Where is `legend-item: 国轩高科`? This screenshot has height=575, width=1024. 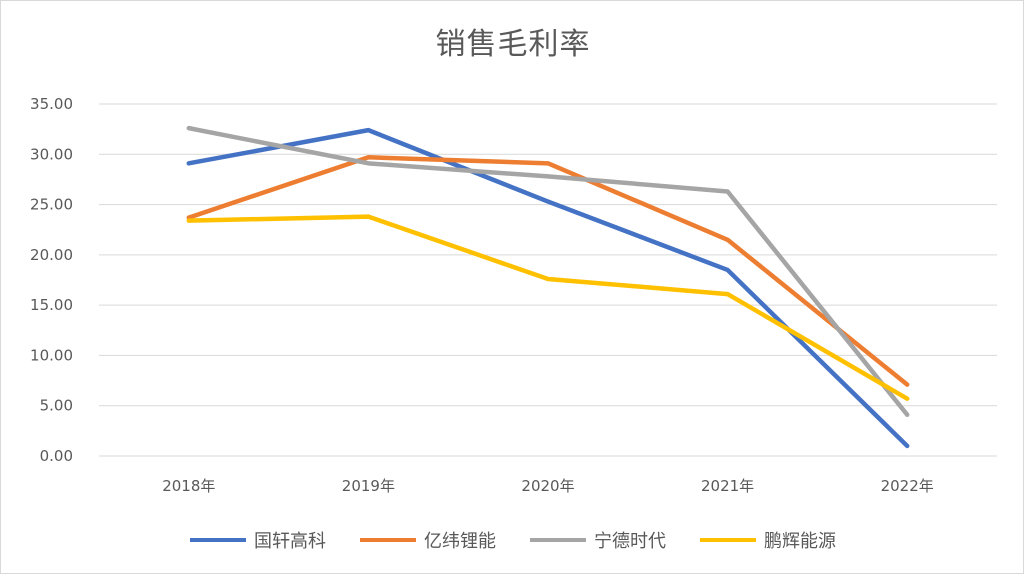 legend-item: 国轩高科 is located at coordinates (258, 540).